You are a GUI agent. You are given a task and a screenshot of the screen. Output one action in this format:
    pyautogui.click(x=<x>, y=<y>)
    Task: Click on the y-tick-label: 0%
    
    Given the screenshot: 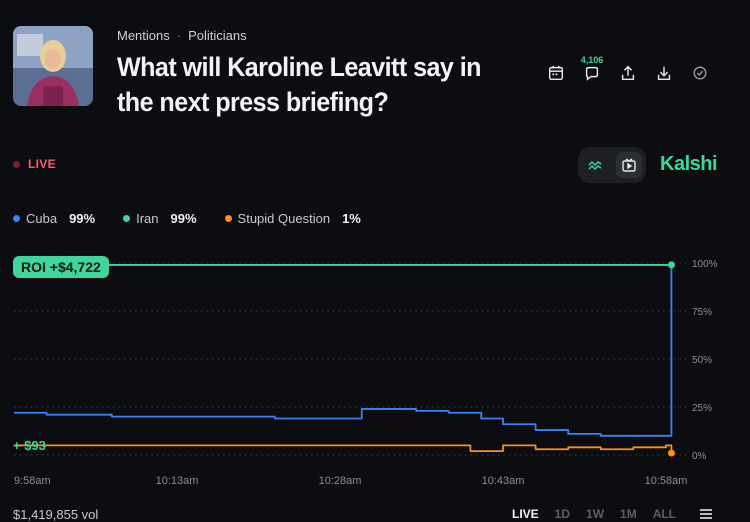 What is the action you would take?
    pyautogui.click(x=699, y=456)
    